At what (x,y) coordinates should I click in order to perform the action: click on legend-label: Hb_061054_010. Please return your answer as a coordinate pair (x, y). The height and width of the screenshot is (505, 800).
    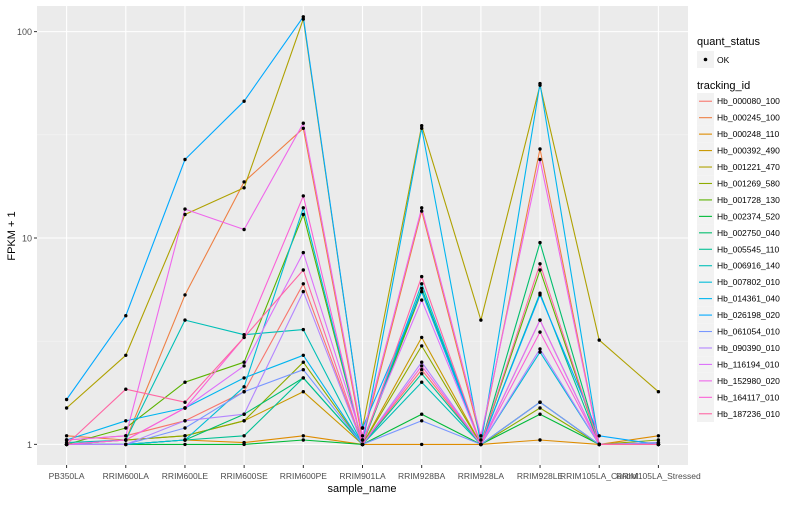
    Looking at the image, I should click on (748, 332).